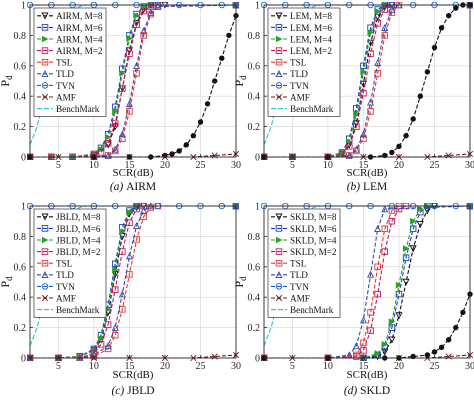 The height and width of the screenshot is (407, 474). What do you see at coordinates (129, 165) in the screenshot?
I see `x-tick-label: 15` at bounding box center [129, 165].